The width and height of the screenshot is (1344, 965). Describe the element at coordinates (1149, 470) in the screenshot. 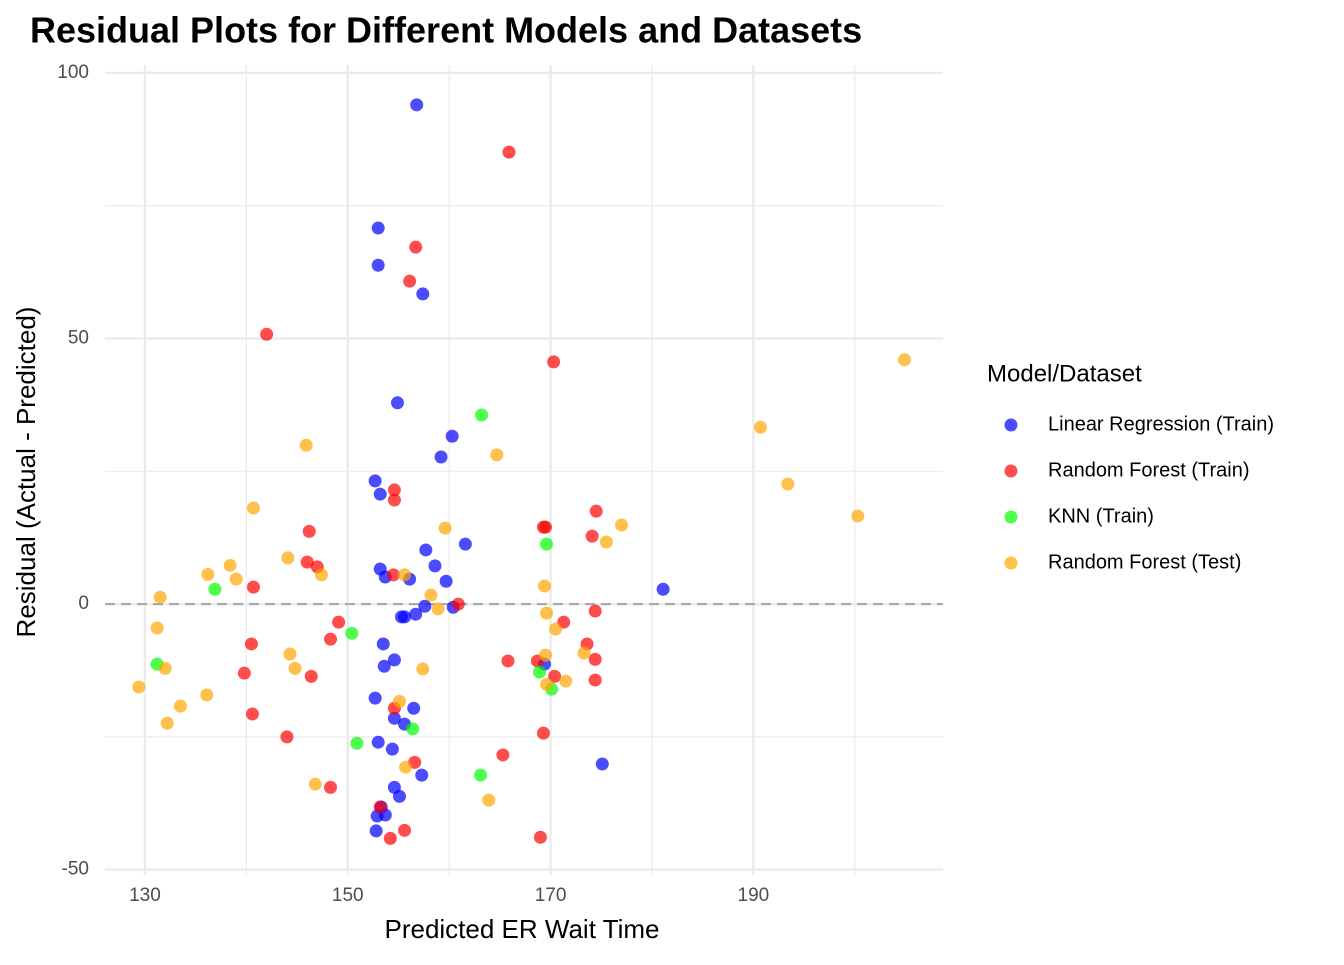

I see `legend-label: Random Forest (Train)` at that location.